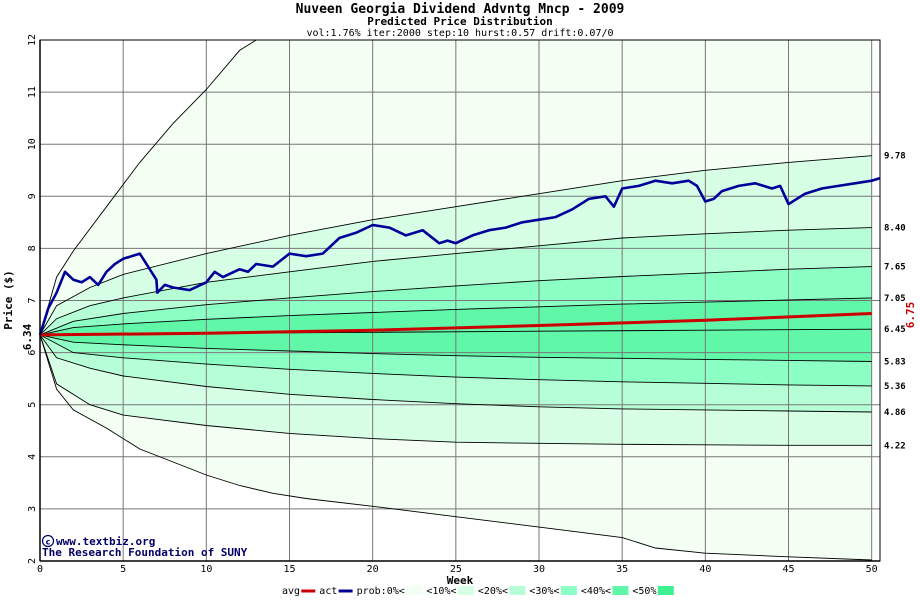  What do you see at coordinates (539, 569) in the screenshot?
I see `x-tick-label: 30` at bounding box center [539, 569].